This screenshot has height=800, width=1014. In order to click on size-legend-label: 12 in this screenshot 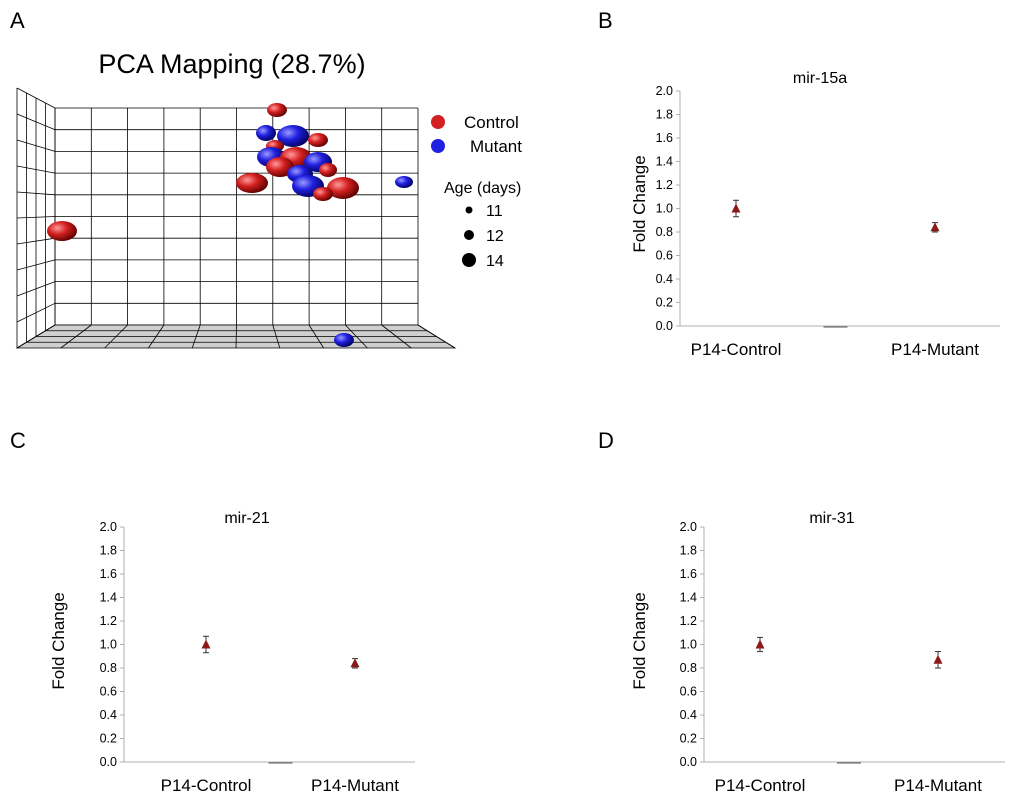, I will do `click(495, 236)`.